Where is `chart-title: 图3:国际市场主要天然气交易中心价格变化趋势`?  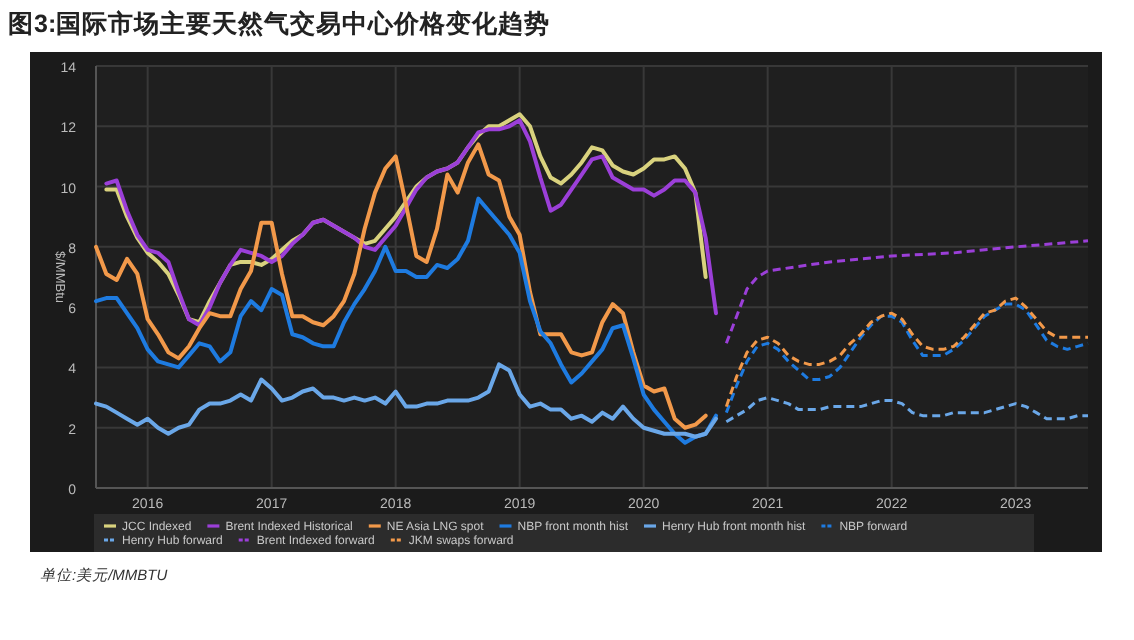 chart-title: 图3:国际市场主要天然气交易中心价格变化趋势 is located at coordinates (279, 23).